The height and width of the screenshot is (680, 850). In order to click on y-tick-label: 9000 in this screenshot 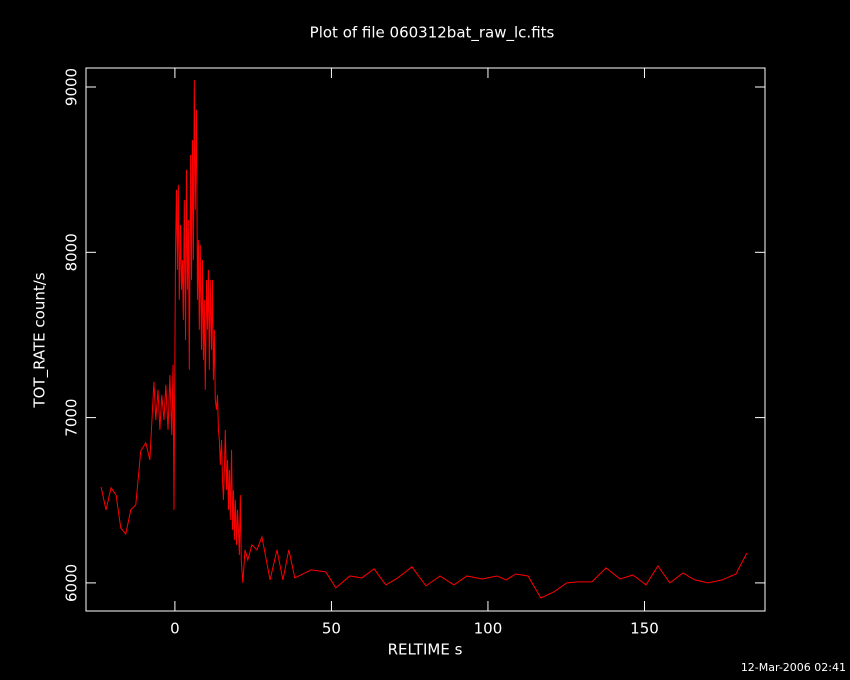, I will do `click(72, 87)`.